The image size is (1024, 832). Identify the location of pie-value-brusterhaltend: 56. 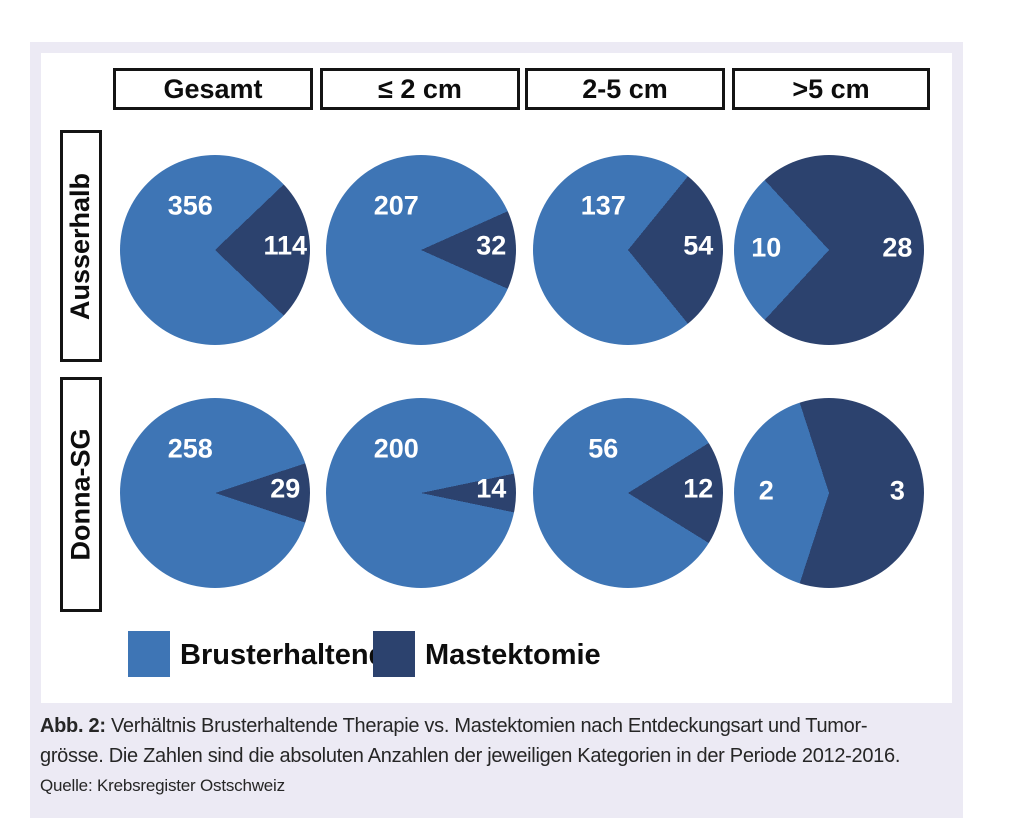
(603, 448).